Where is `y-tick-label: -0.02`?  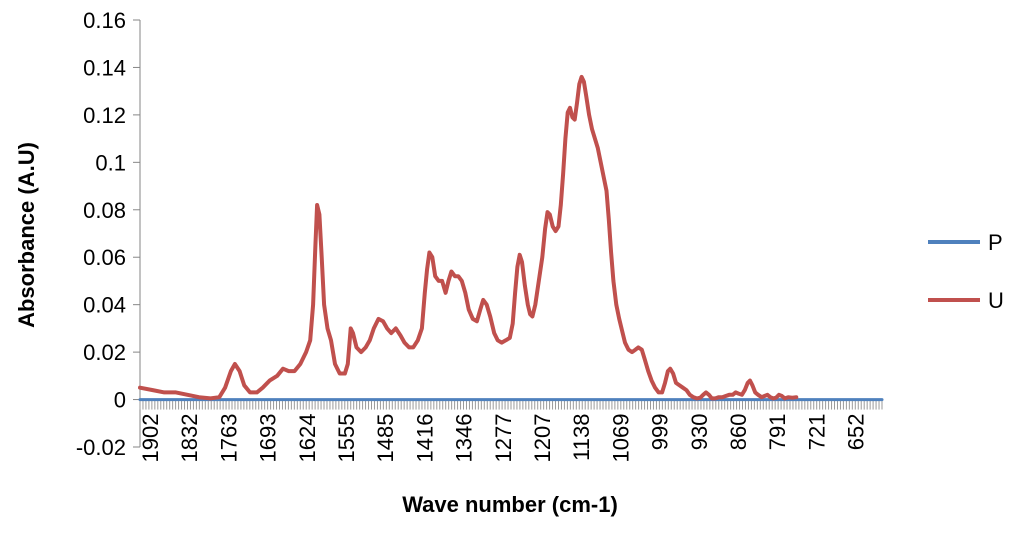
y-tick-label: -0.02 is located at coordinates (101, 447).